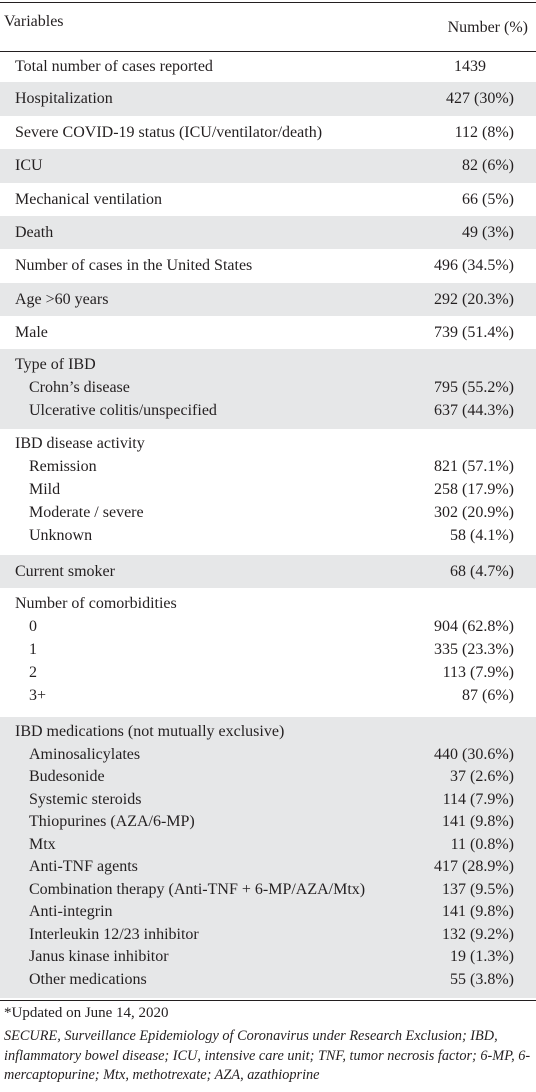 Image resolution: width=536 pixels, height=1092 pixels. What do you see at coordinates (67, 776) in the screenshot?
I see `sub-label: Budesonide` at bounding box center [67, 776].